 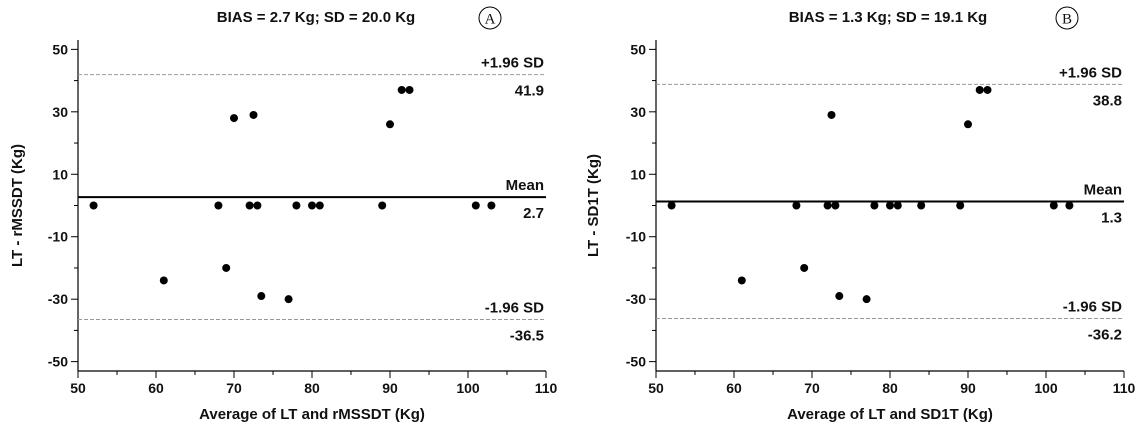 What do you see at coordinates (312, 414) in the screenshot?
I see `x-axis-label: Average of LT and rMSSDT (Kg)` at bounding box center [312, 414].